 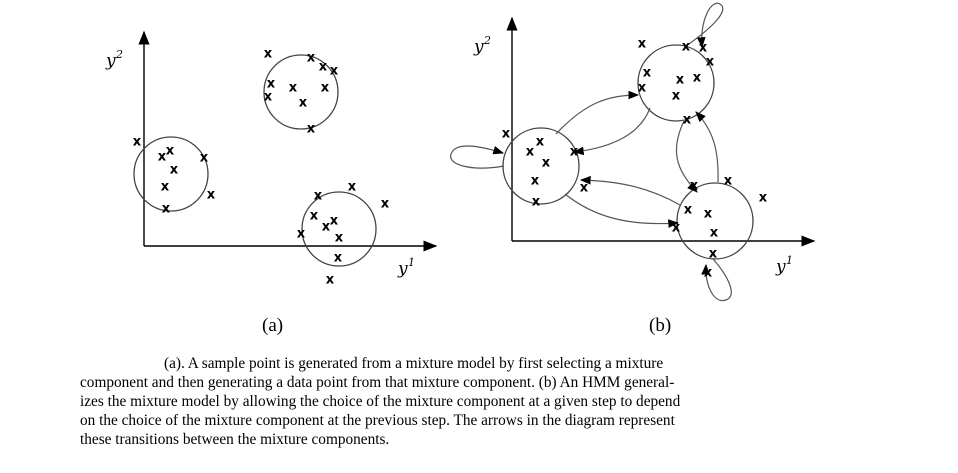 I want to click on panel-a-y-axis-label: y, so click(x=110, y=61).